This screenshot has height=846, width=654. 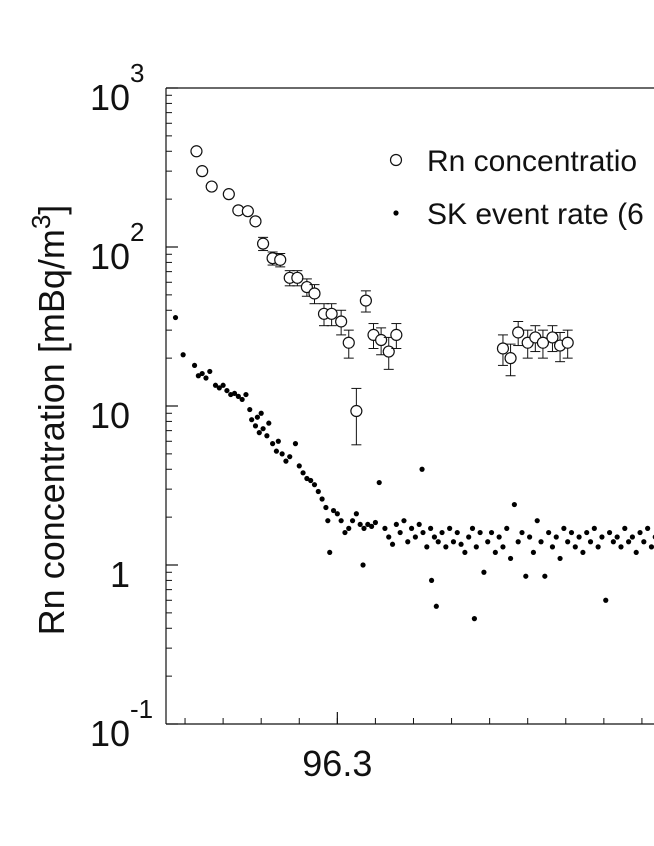 I want to click on legend: Rn concentratio SK event rate (6, so click(x=516, y=188).